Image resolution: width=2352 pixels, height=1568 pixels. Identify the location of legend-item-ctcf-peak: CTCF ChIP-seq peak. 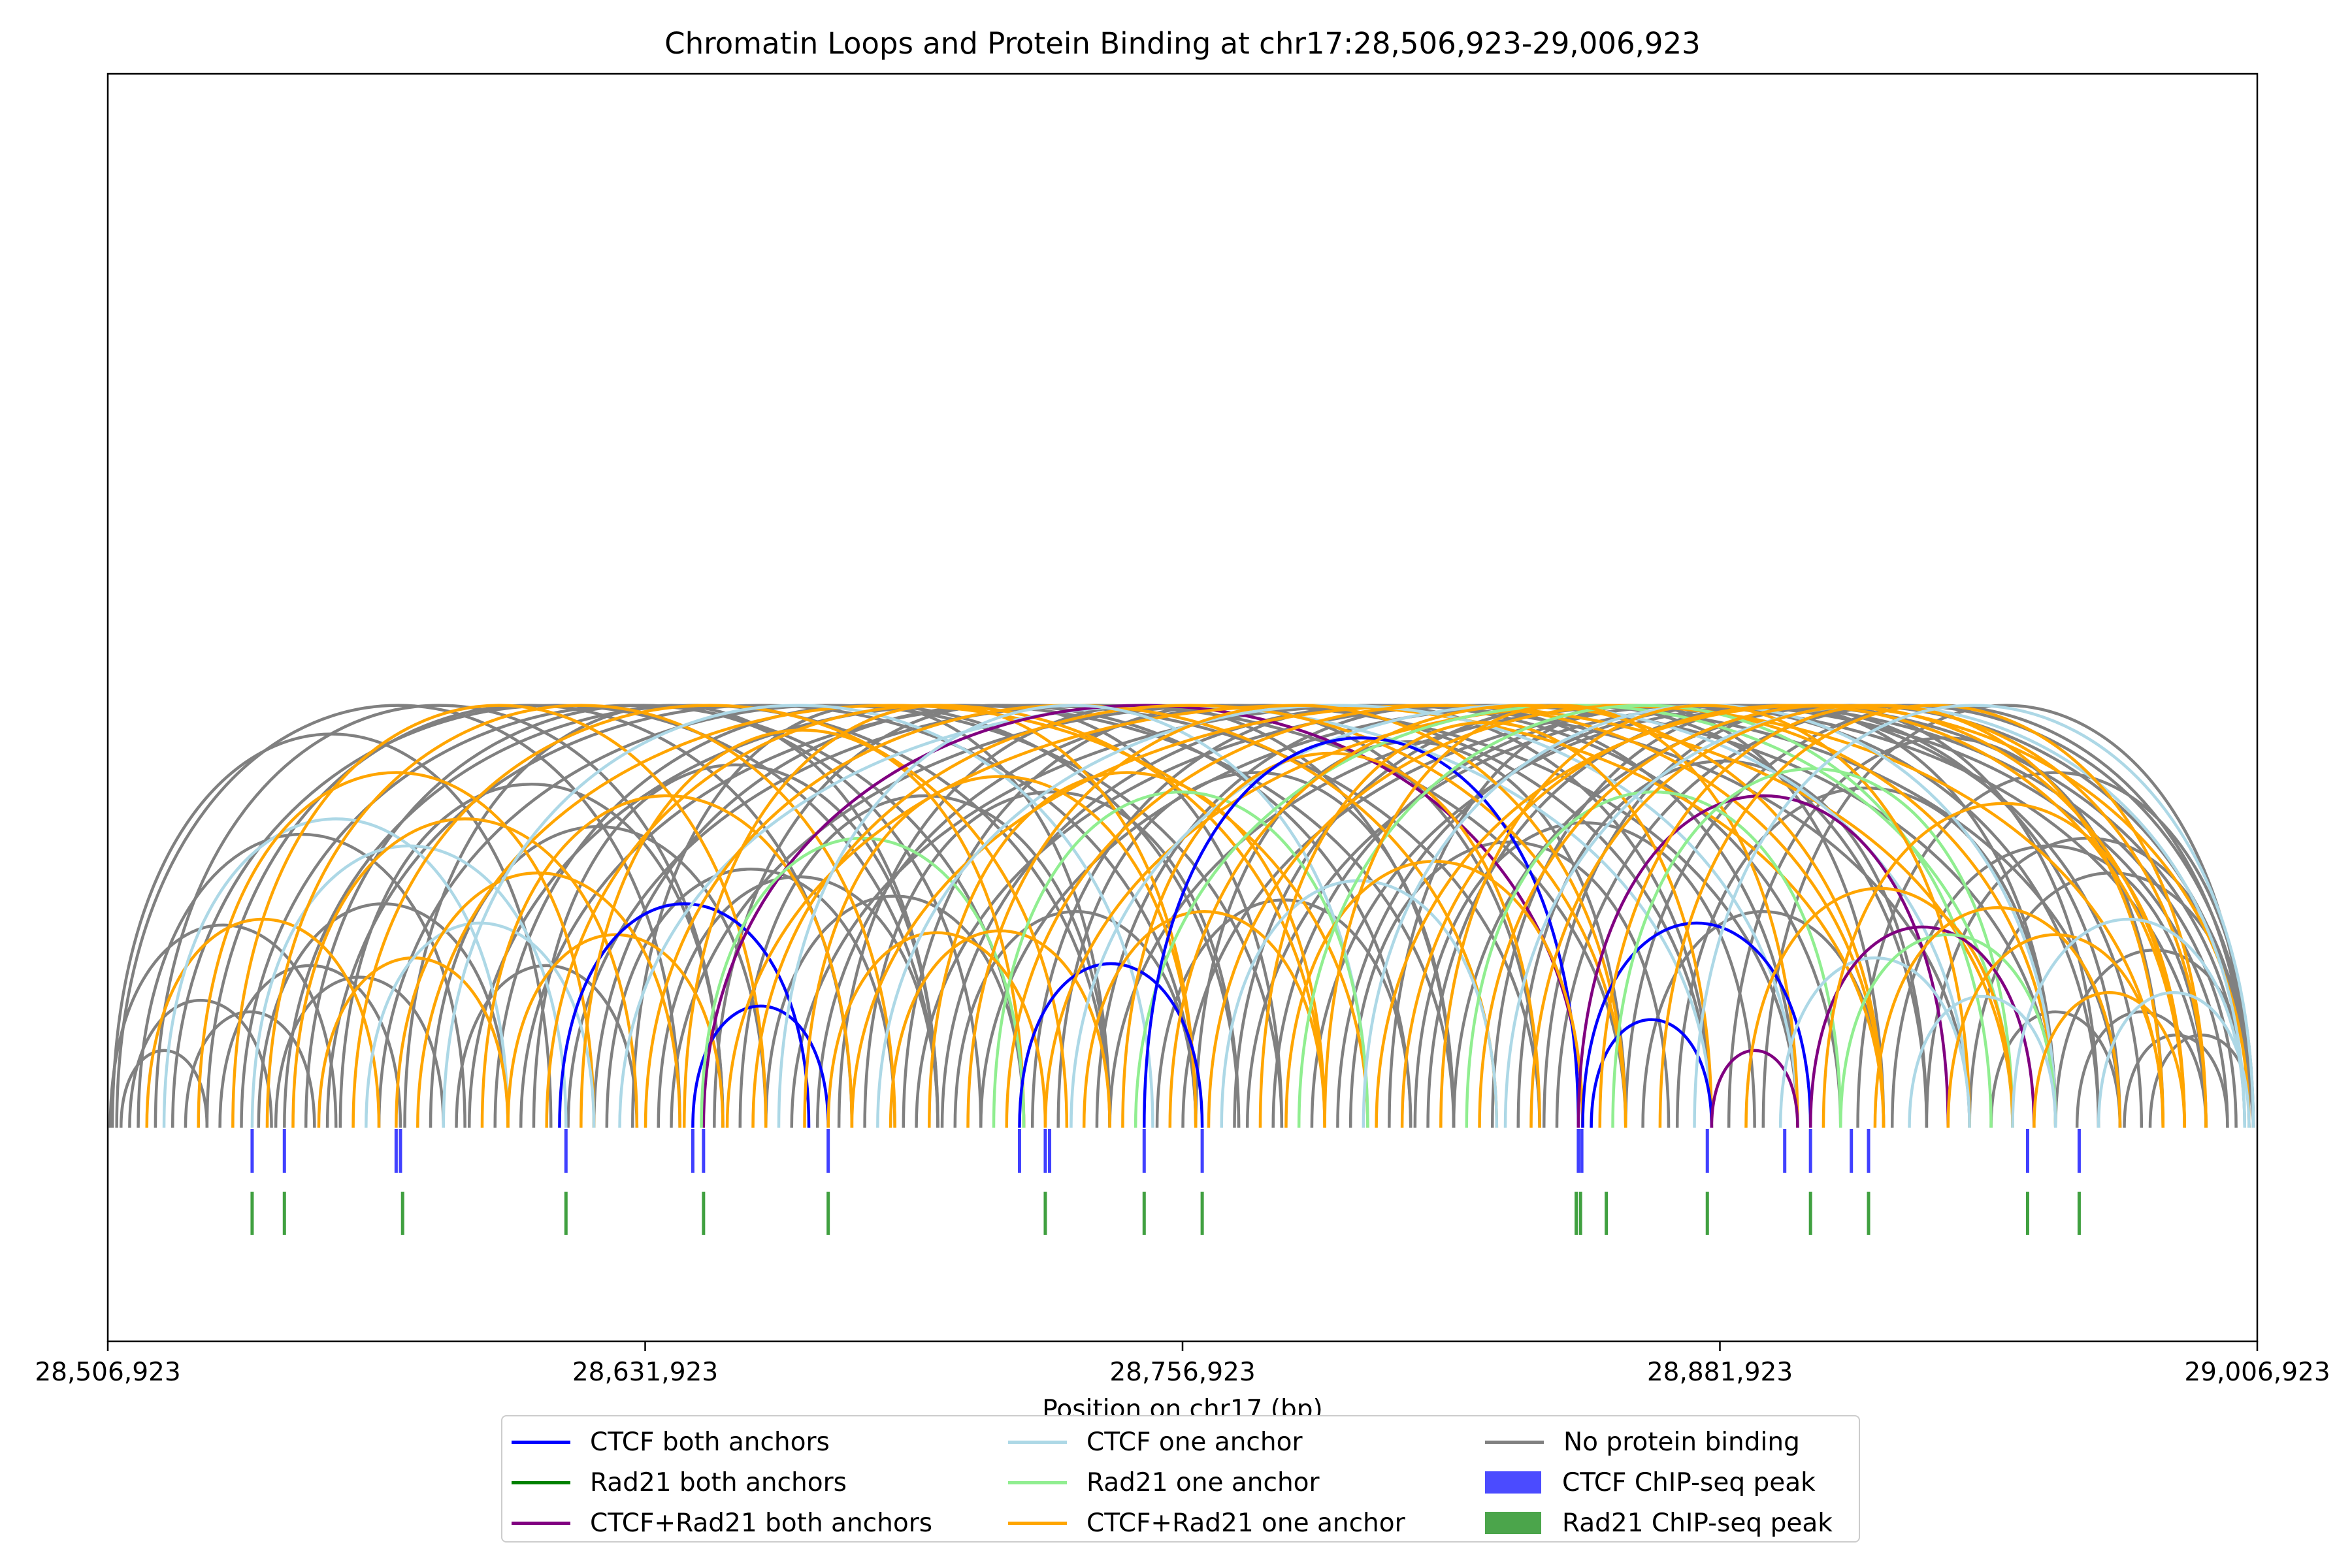
(1668, 1482).